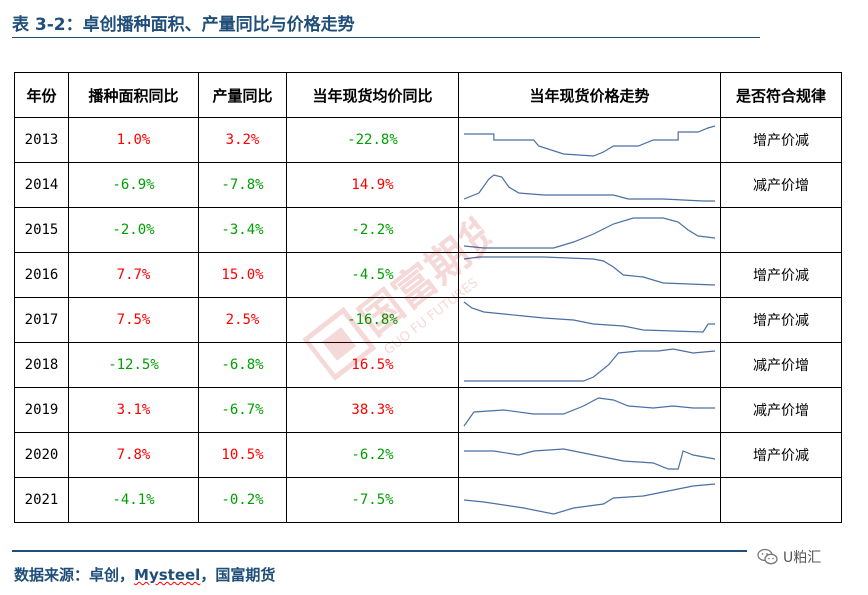 Image resolution: width=868 pixels, height=595 pixels. I want to click on price-yoy-cell: -4.5%, so click(372, 275).